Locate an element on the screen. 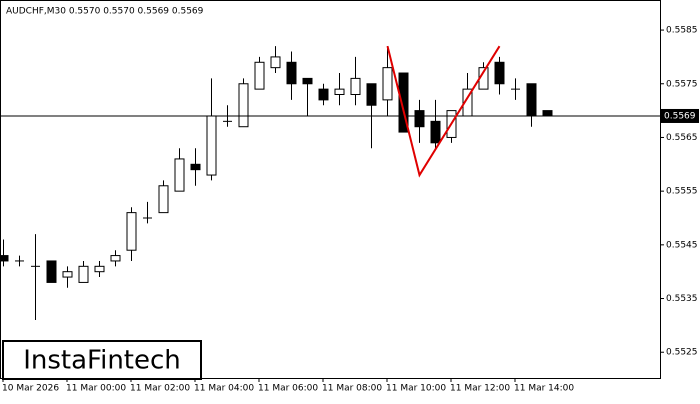  y-tick-label: 0.5565 is located at coordinates (682, 138).